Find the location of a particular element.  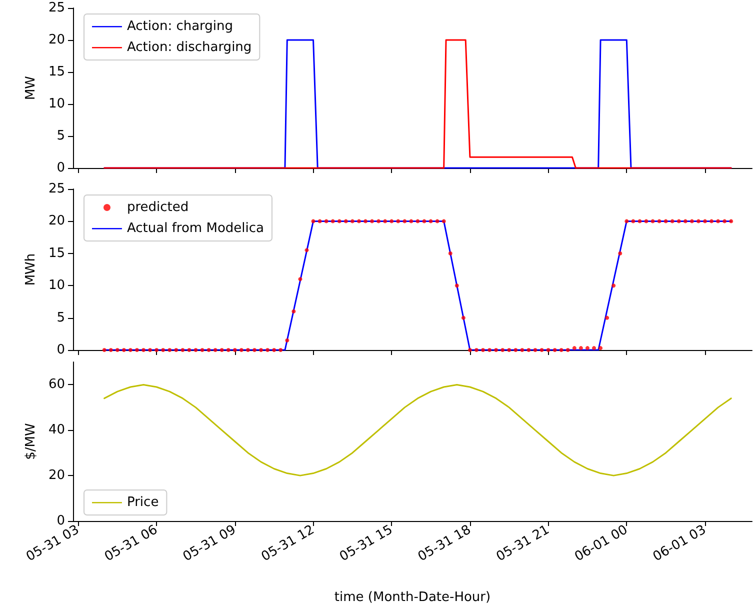

line-series is located at coordinates (418, 430).